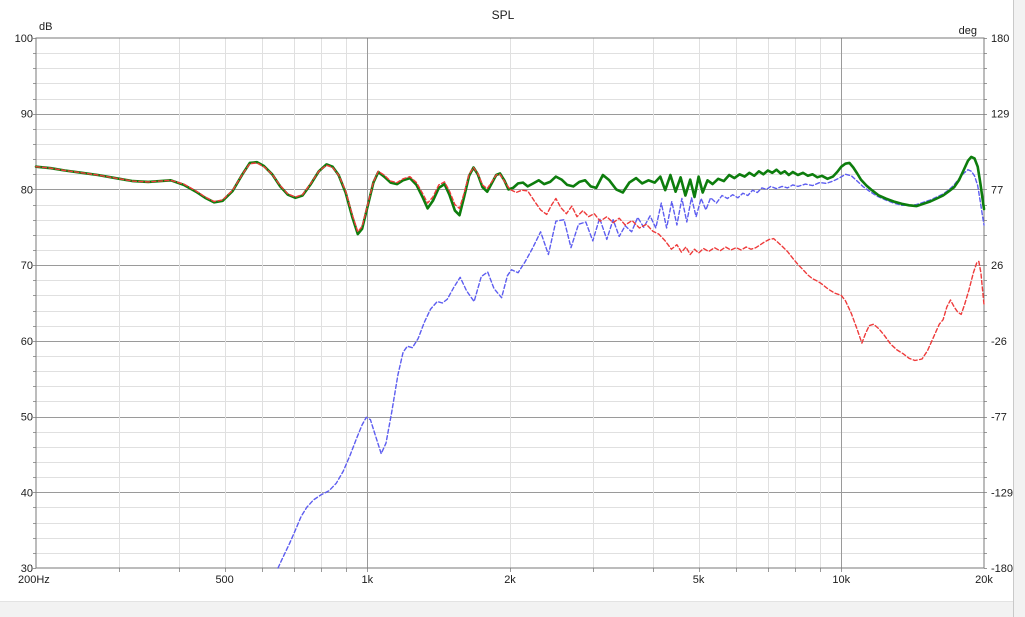 The height and width of the screenshot is (617, 1025). What do you see at coordinates (1019, 308) in the screenshot?
I see `window-right-edge` at bounding box center [1019, 308].